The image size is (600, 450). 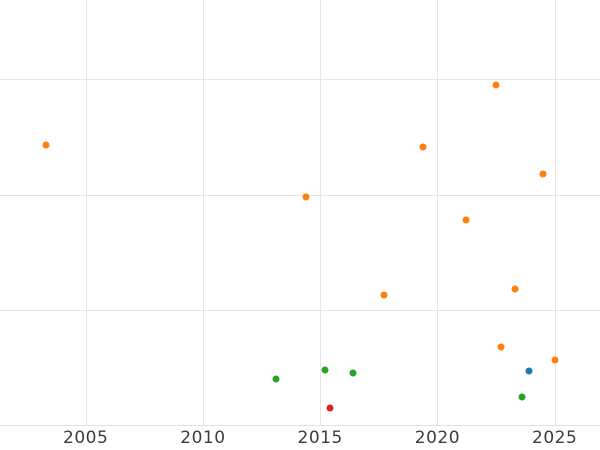 I want to click on x-tick-label-2025: 2025, so click(x=555, y=438).